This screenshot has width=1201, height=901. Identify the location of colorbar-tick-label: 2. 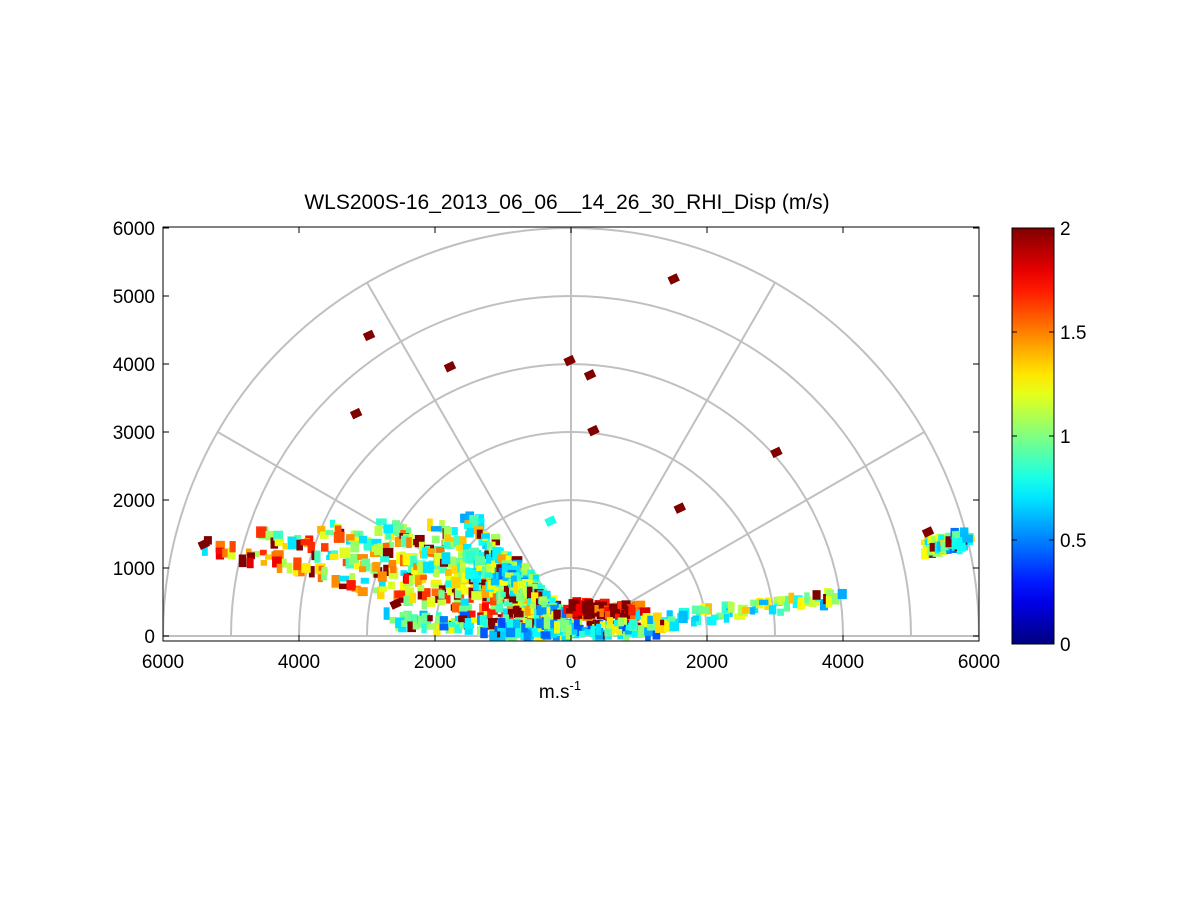
(1065, 229).